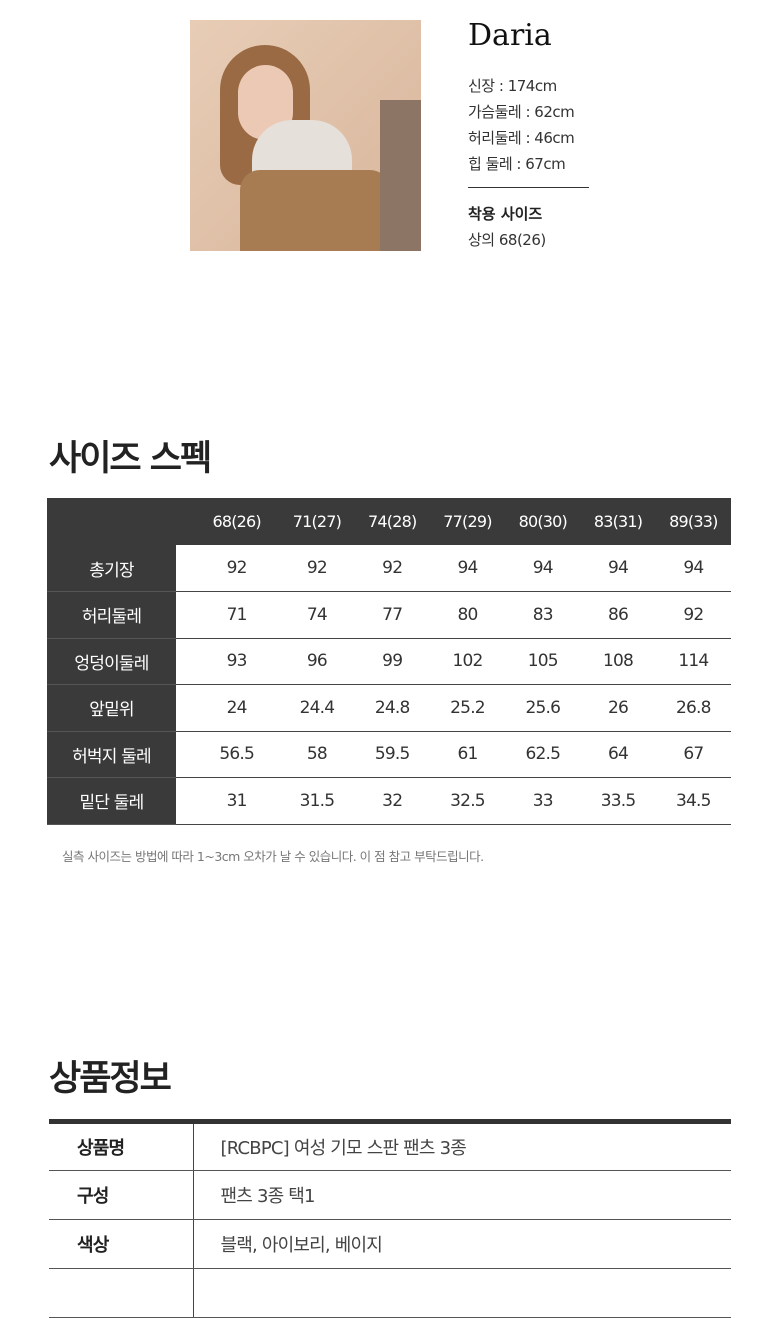 The image size is (780, 1318). I want to click on size-cell: 61, so click(467, 754).